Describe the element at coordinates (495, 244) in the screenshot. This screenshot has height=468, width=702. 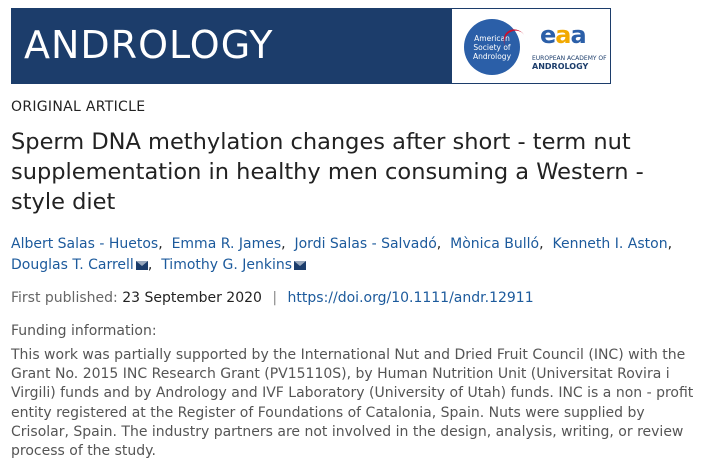
I see `author-link: Mònica Bulló` at that location.